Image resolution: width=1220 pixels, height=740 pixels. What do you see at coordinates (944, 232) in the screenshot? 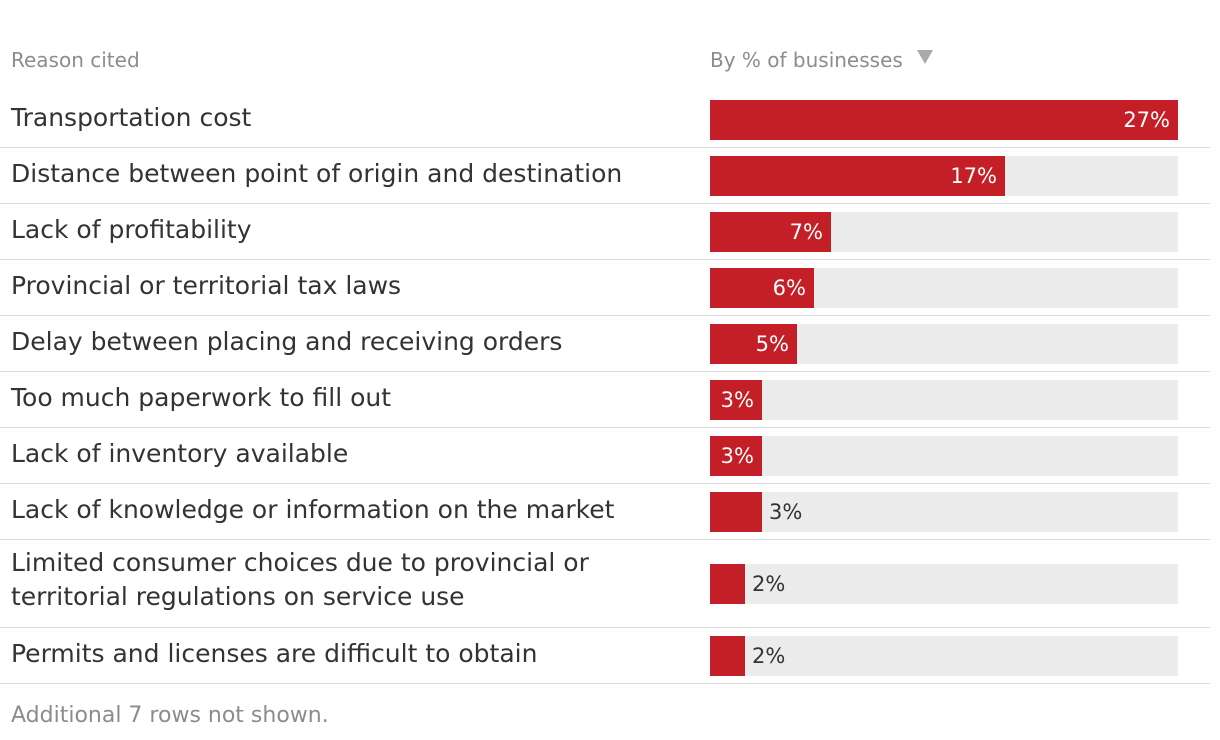
I see `bar-track: 7%` at bounding box center [944, 232].